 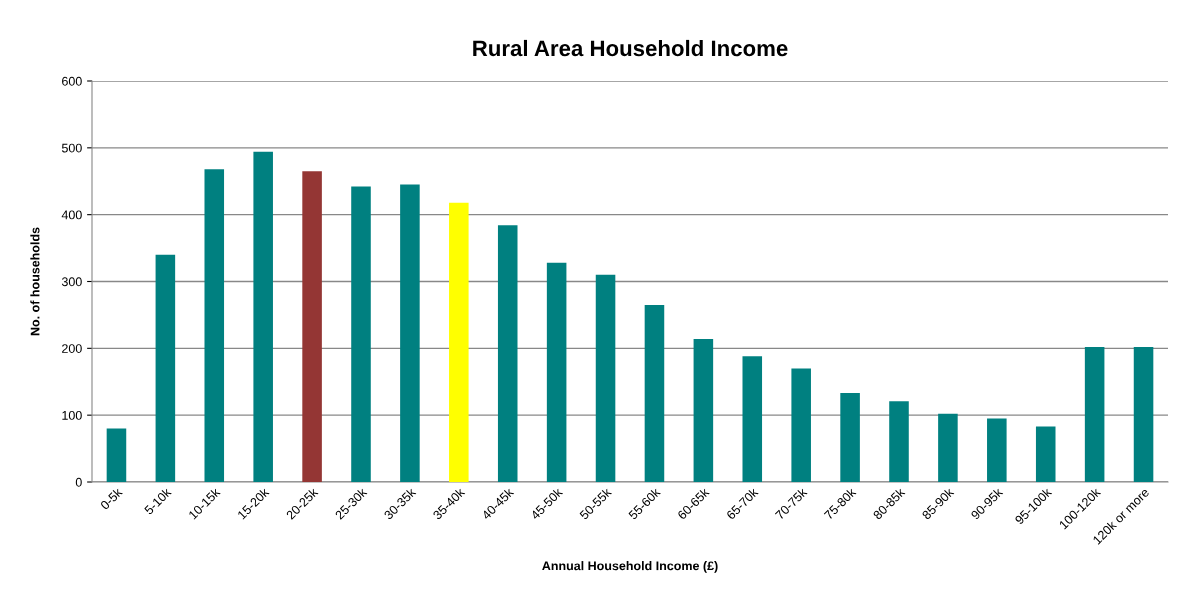 I want to click on y-tick-label: 300, so click(x=71, y=282).